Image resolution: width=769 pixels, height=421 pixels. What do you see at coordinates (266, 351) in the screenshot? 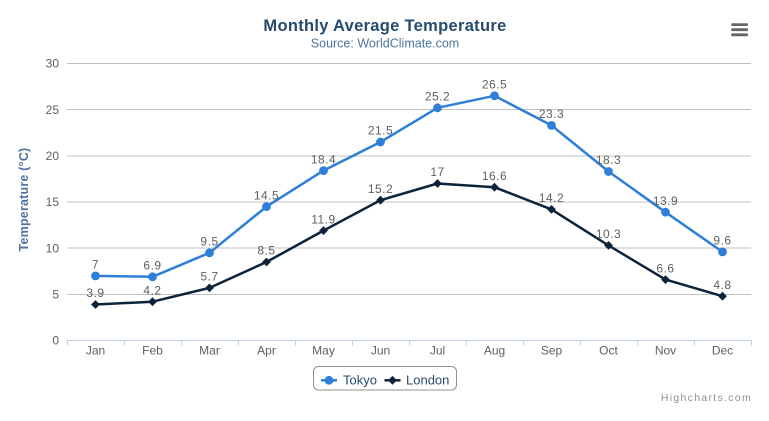
I see `svg-text: Apr` at bounding box center [266, 351].